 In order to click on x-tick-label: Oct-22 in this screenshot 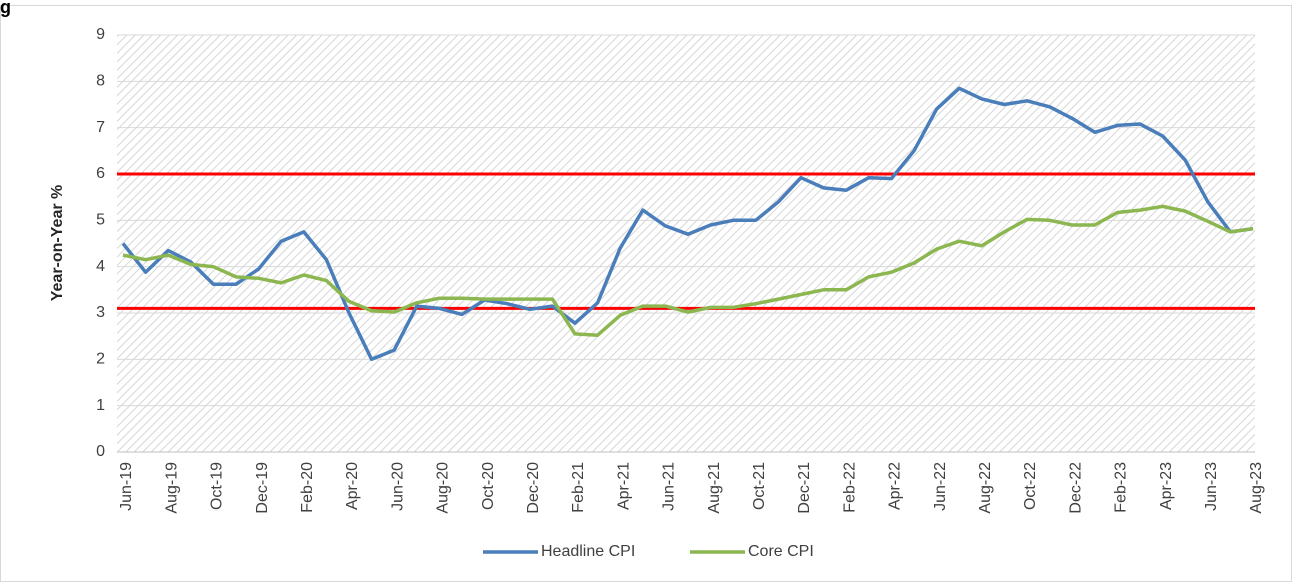, I will do `click(1030, 486)`.